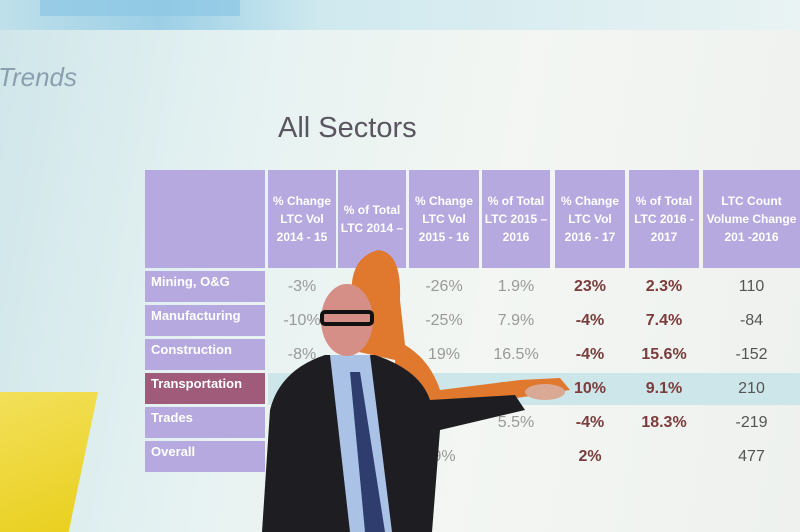 The width and height of the screenshot is (800, 532). Describe the element at coordinates (751, 320) in the screenshot. I see `table-cell: -84` at that location.